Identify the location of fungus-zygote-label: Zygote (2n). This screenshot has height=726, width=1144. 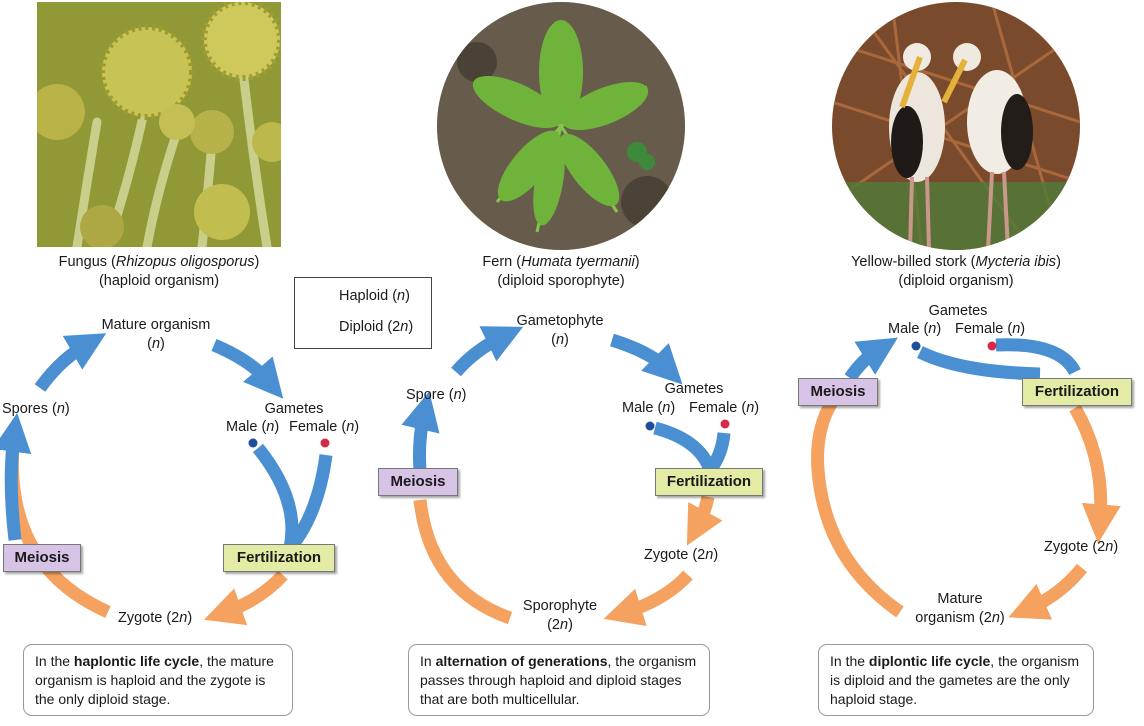
(155, 618).